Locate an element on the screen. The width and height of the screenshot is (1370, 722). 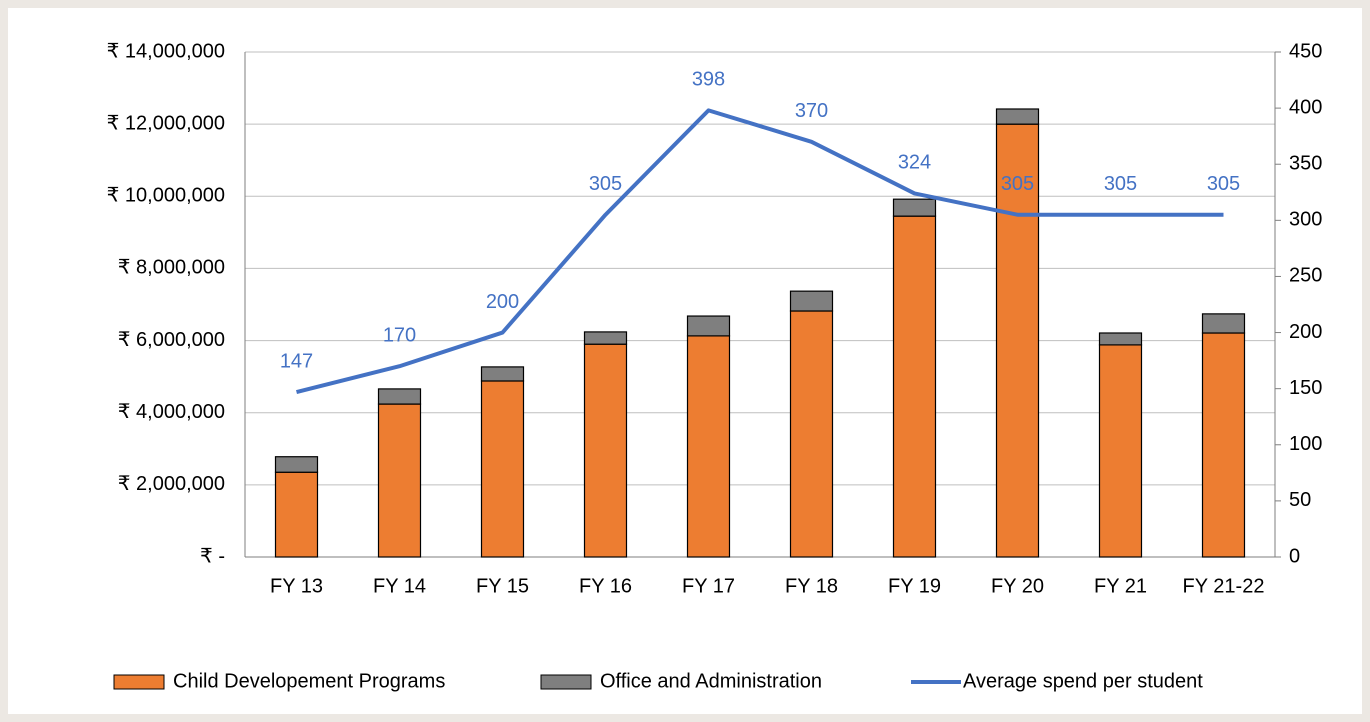
legend-label: Average spend per student is located at coordinates (1083, 681).